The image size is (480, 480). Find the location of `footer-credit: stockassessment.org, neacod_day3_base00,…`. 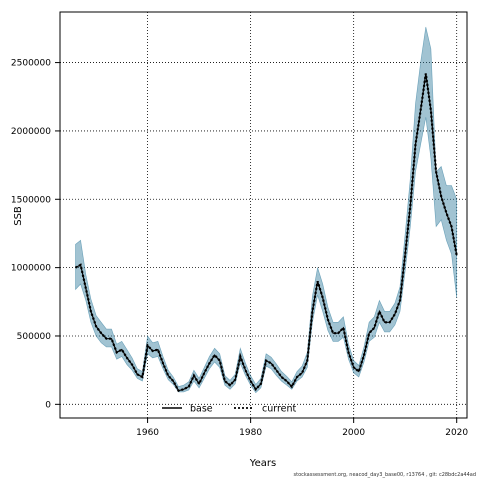

footer-credit: stockassessment.org, neacod_day3_base00,… is located at coordinates (385, 475).